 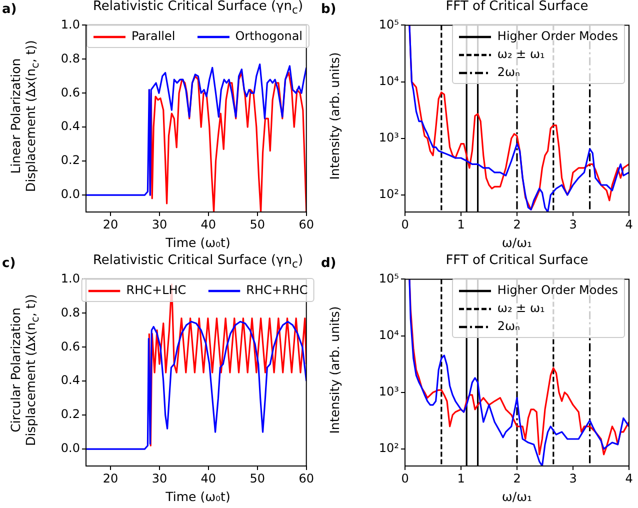 What do you see at coordinates (328, 9) in the screenshot?
I see `text: b)` at bounding box center [328, 9].